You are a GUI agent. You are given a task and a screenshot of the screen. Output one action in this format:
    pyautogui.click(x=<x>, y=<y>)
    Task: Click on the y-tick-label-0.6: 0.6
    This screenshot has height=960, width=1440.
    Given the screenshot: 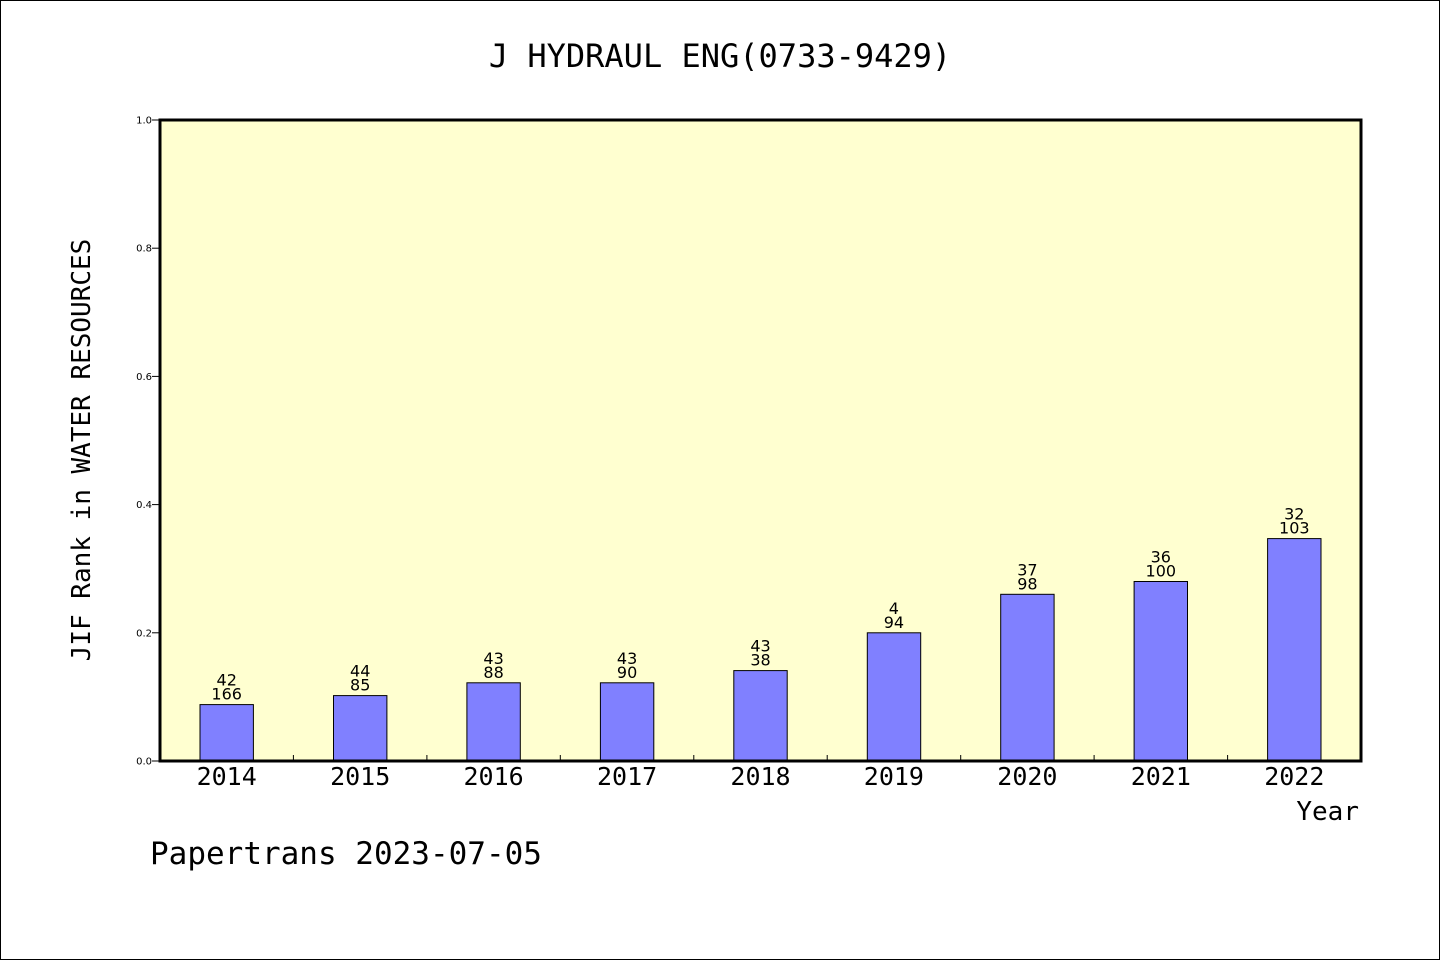 What is the action you would take?
    pyautogui.click(x=144, y=377)
    